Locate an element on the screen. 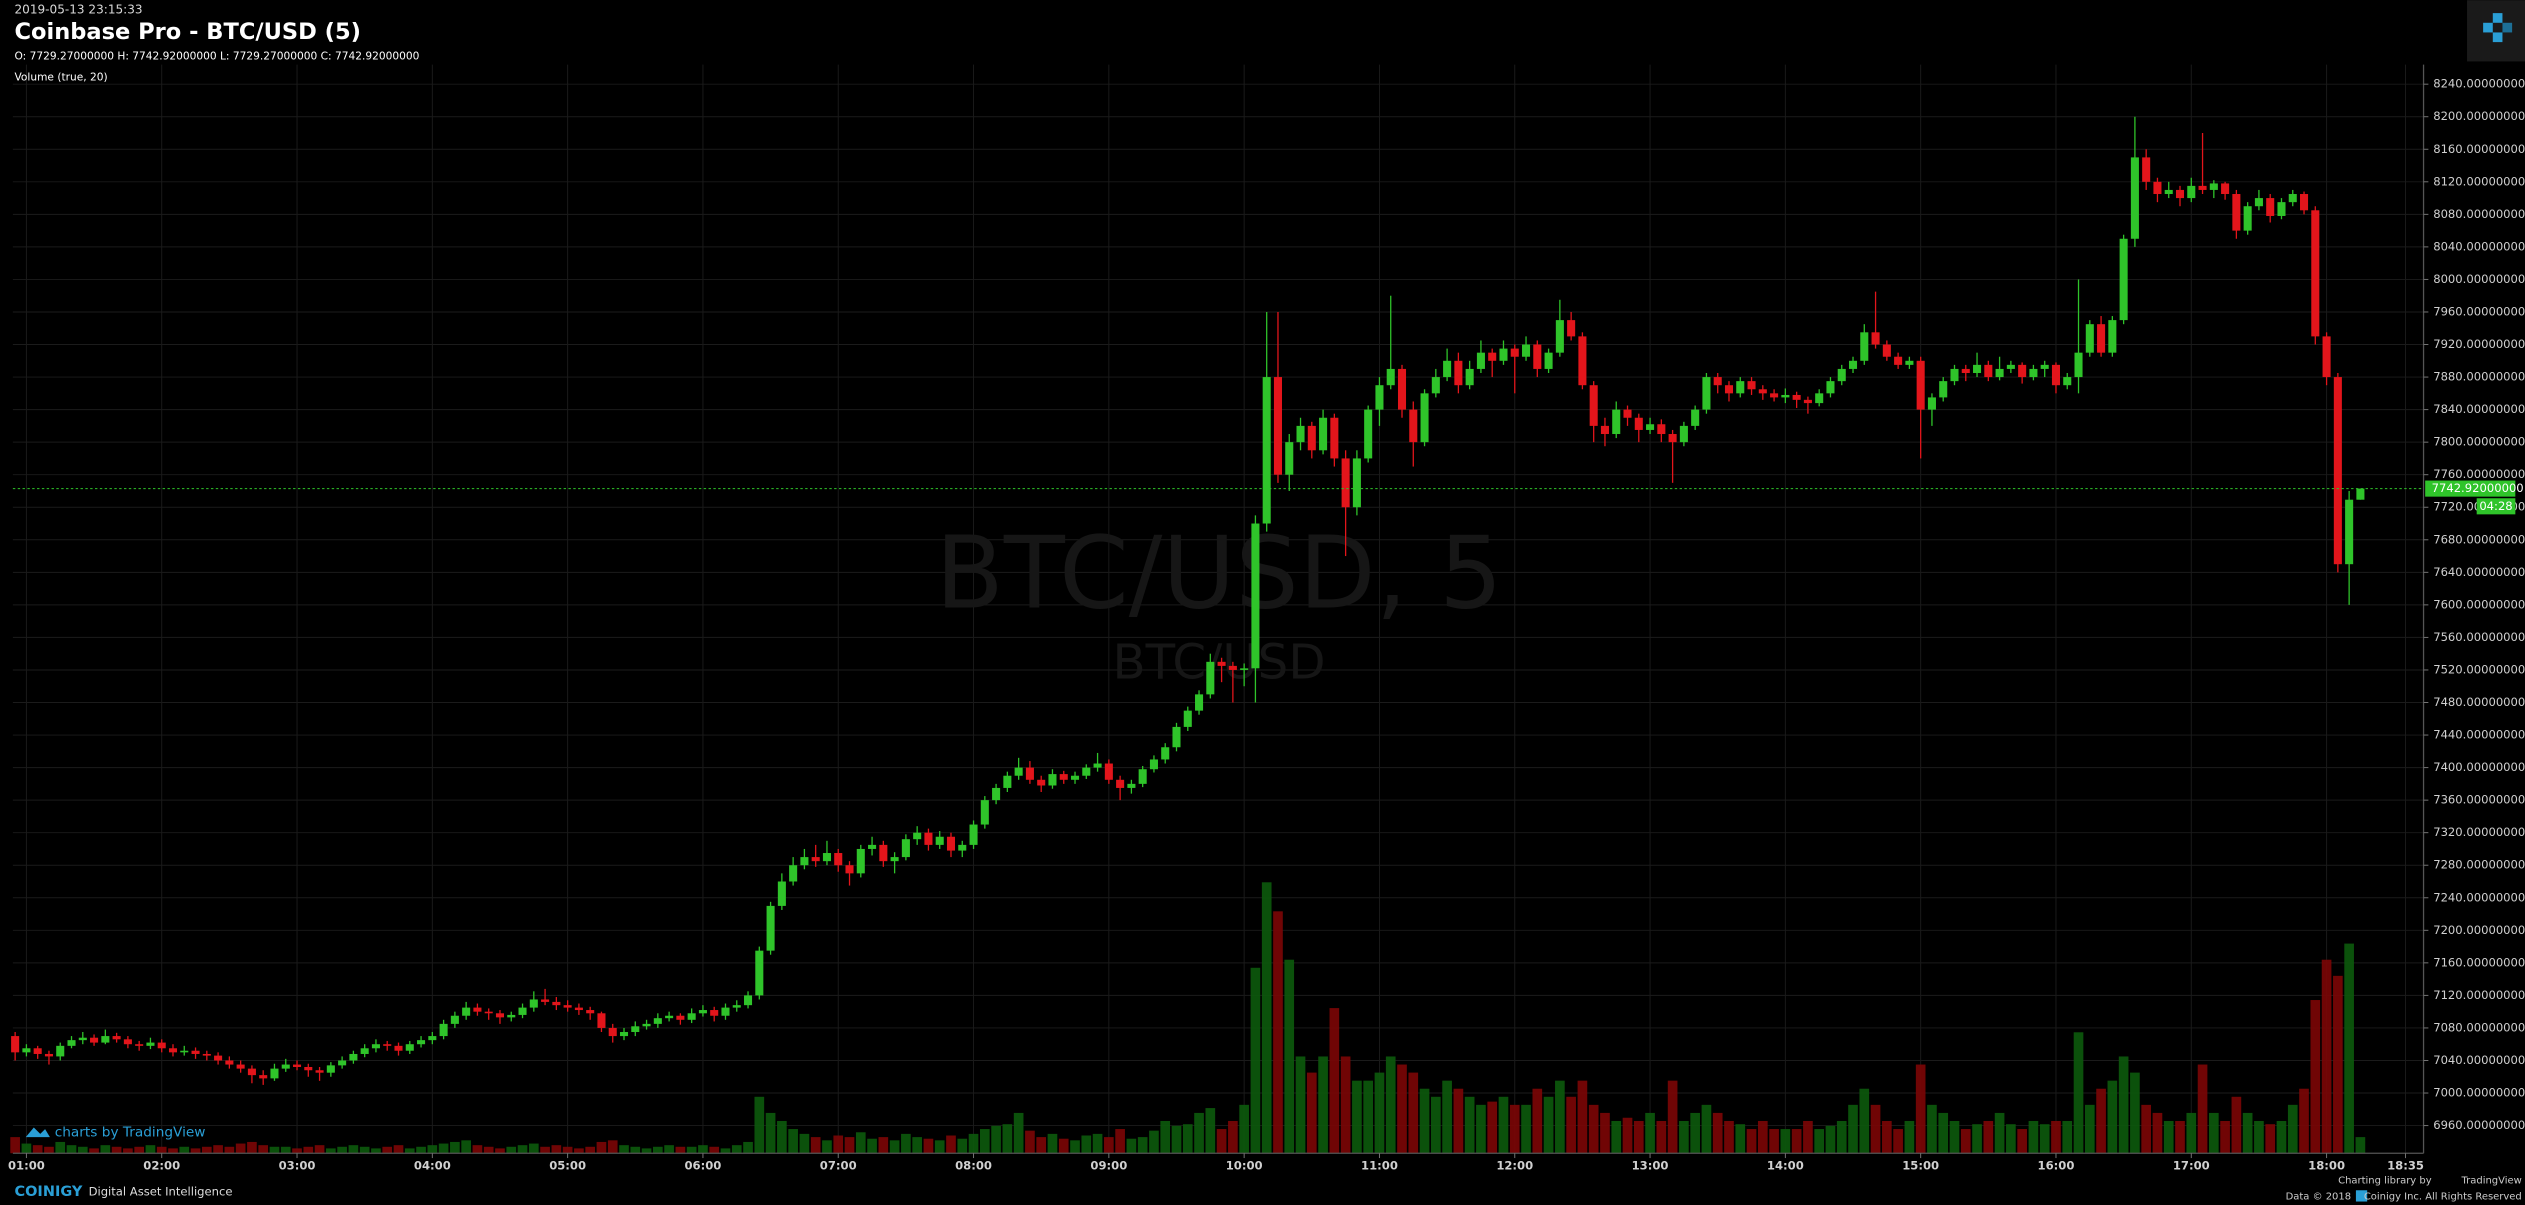  logo-block is located at coordinates (2497, 37).